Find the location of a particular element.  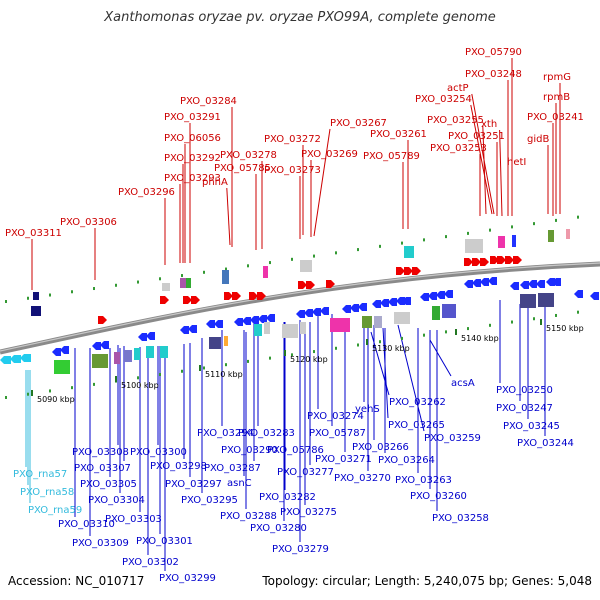

top-label-pxo-03291: PXO_03291 is located at coordinates (192, 117).